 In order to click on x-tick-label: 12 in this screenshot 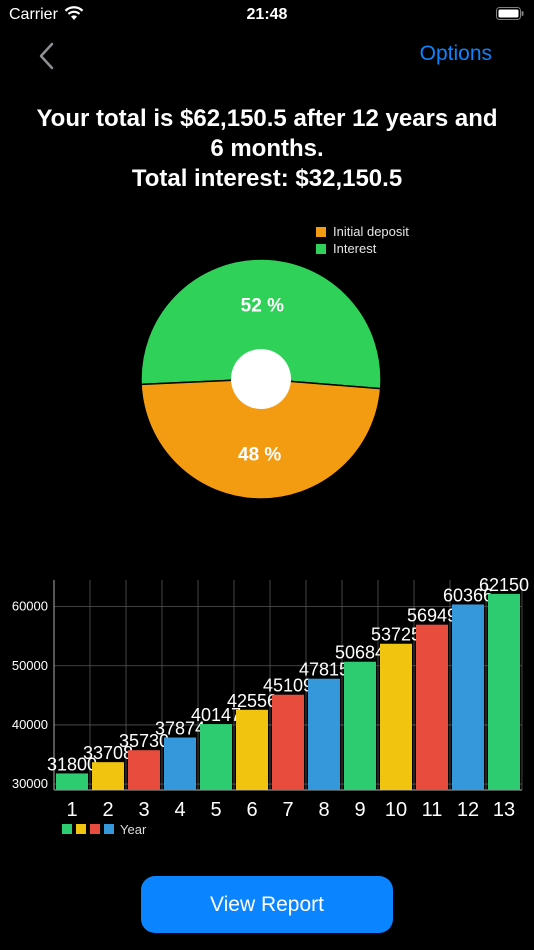, I will do `click(468, 810)`.